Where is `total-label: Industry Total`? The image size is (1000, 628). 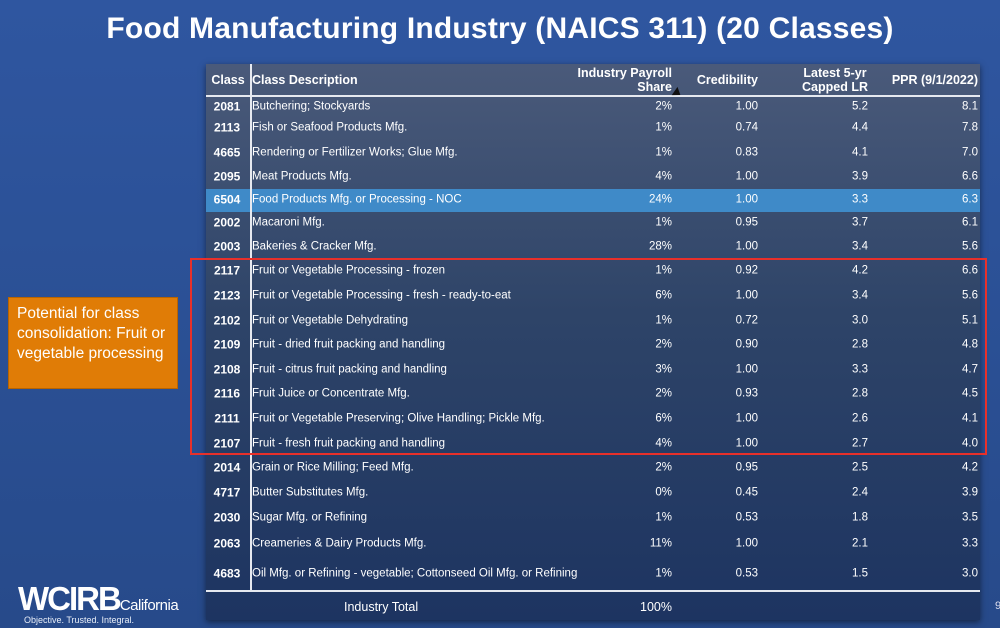 total-label: Industry Total is located at coordinates (381, 607).